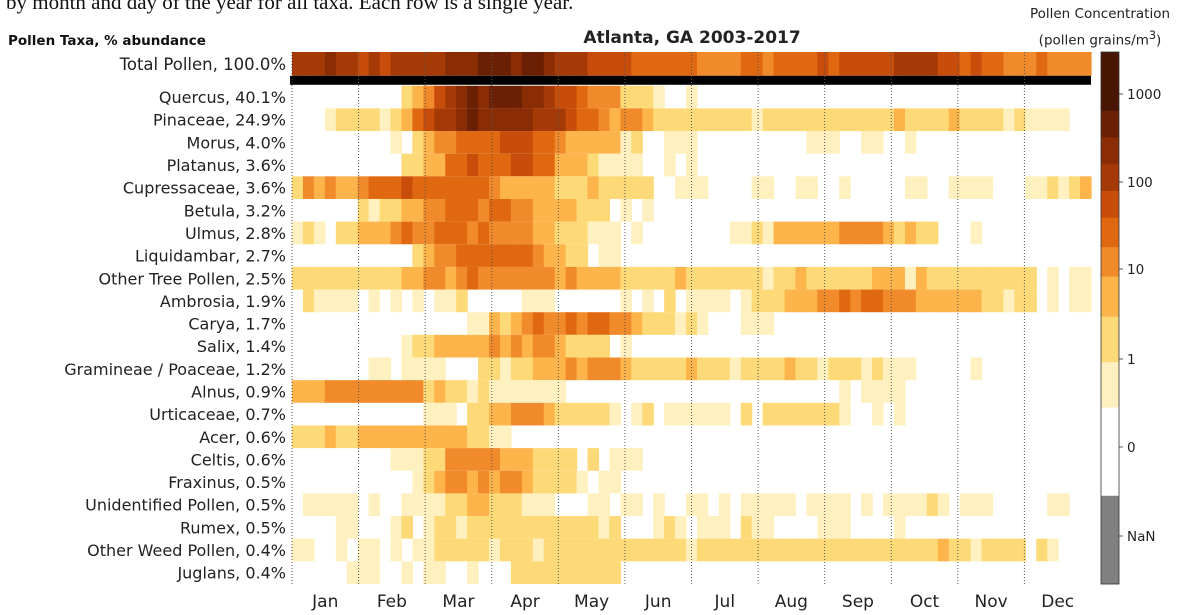 The height and width of the screenshot is (615, 1201). What do you see at coordinates (582, 572) in the screenshot?
I see `heat-cell-row22` at bounding box center [582, 572].